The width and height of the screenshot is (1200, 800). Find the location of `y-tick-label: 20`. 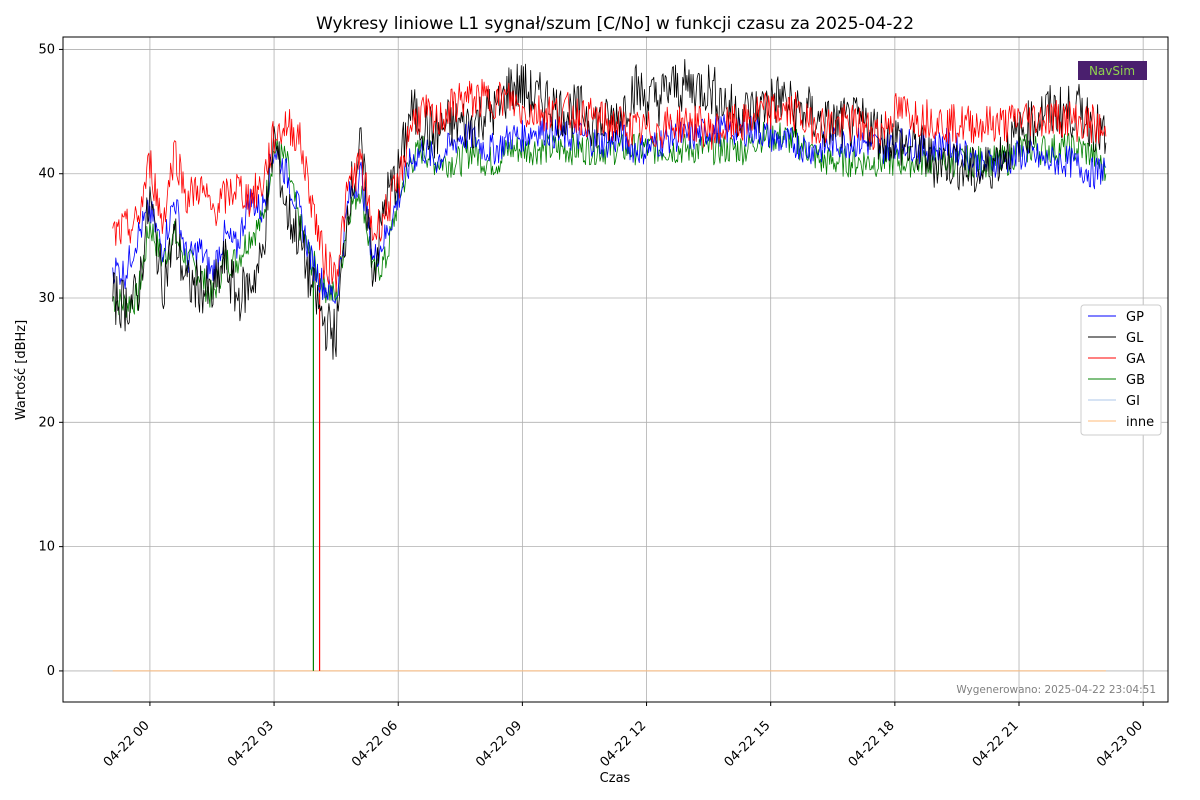

y-tick-label: 20 is located at coordinates (46, 422).